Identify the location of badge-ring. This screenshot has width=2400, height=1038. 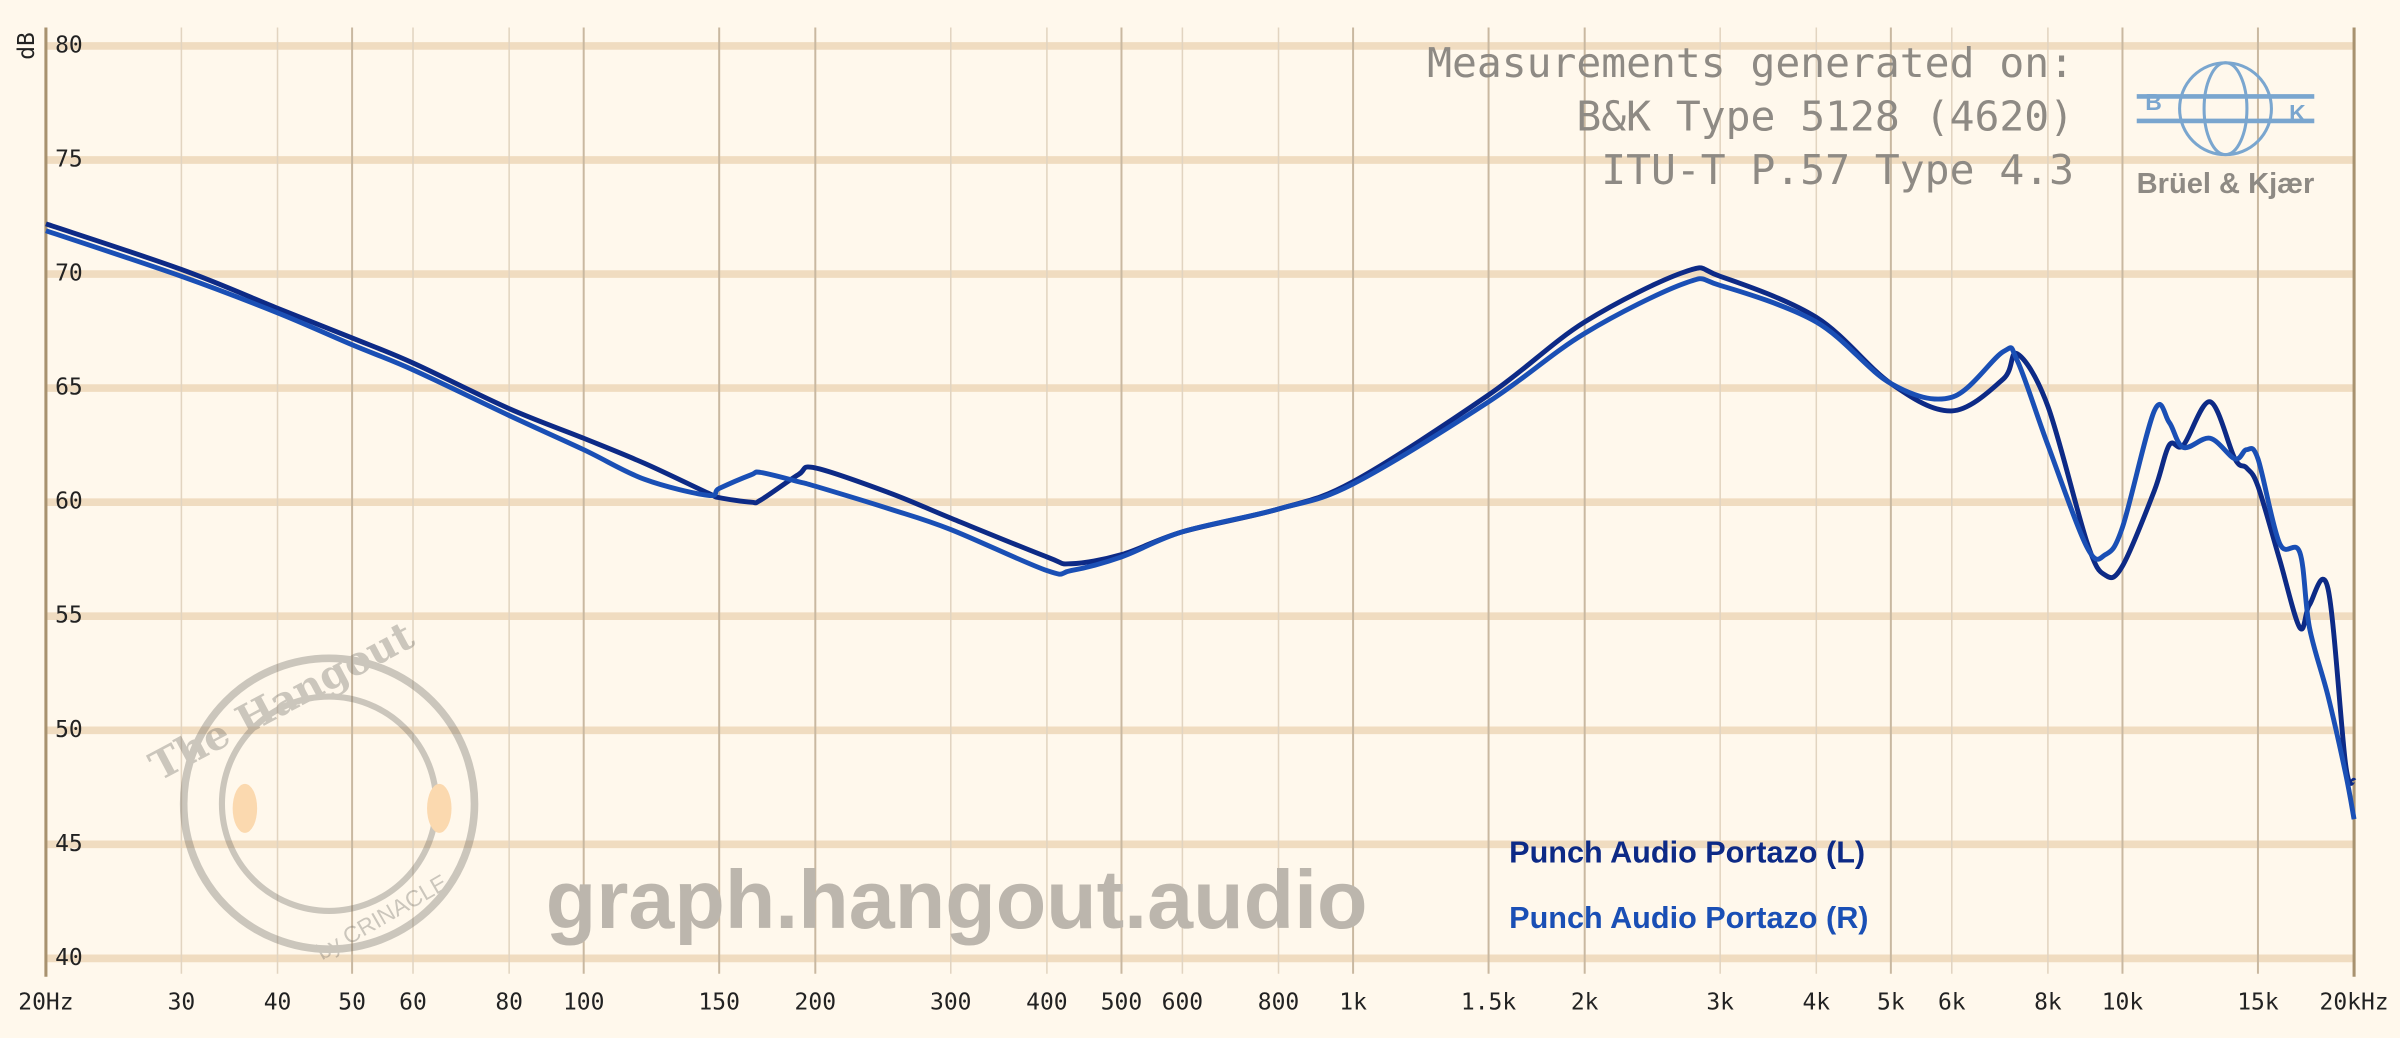
(329, 804).